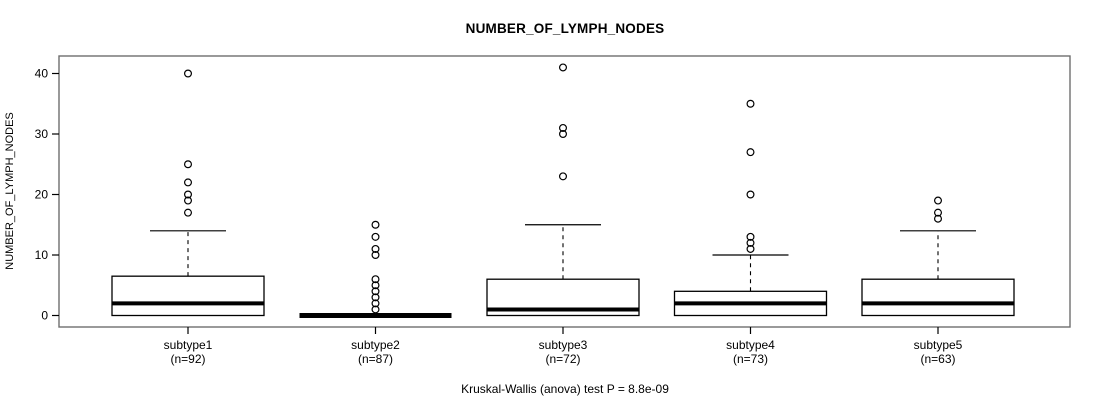 The width and height of the screenshot is (1100, 400). Describe the element at coordinates (44, 316) in the screenshot. I see `y-axis-tick-label: 0` at that location.